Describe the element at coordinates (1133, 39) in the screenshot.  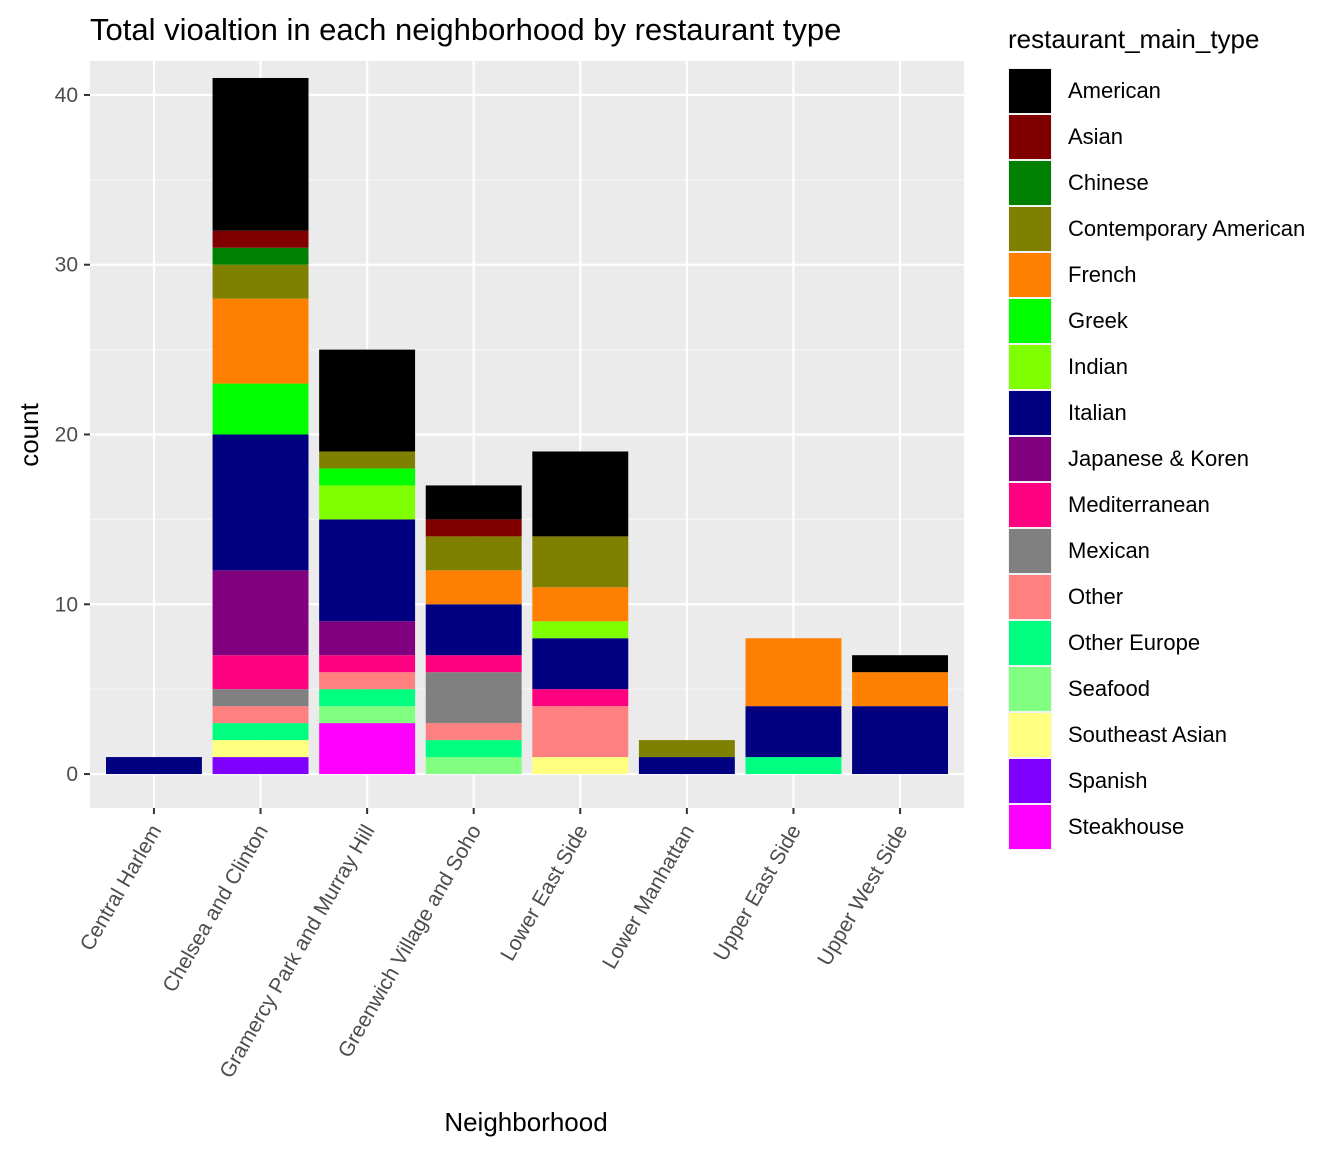
I see `legend-title: restaurant_main_type` at that location.